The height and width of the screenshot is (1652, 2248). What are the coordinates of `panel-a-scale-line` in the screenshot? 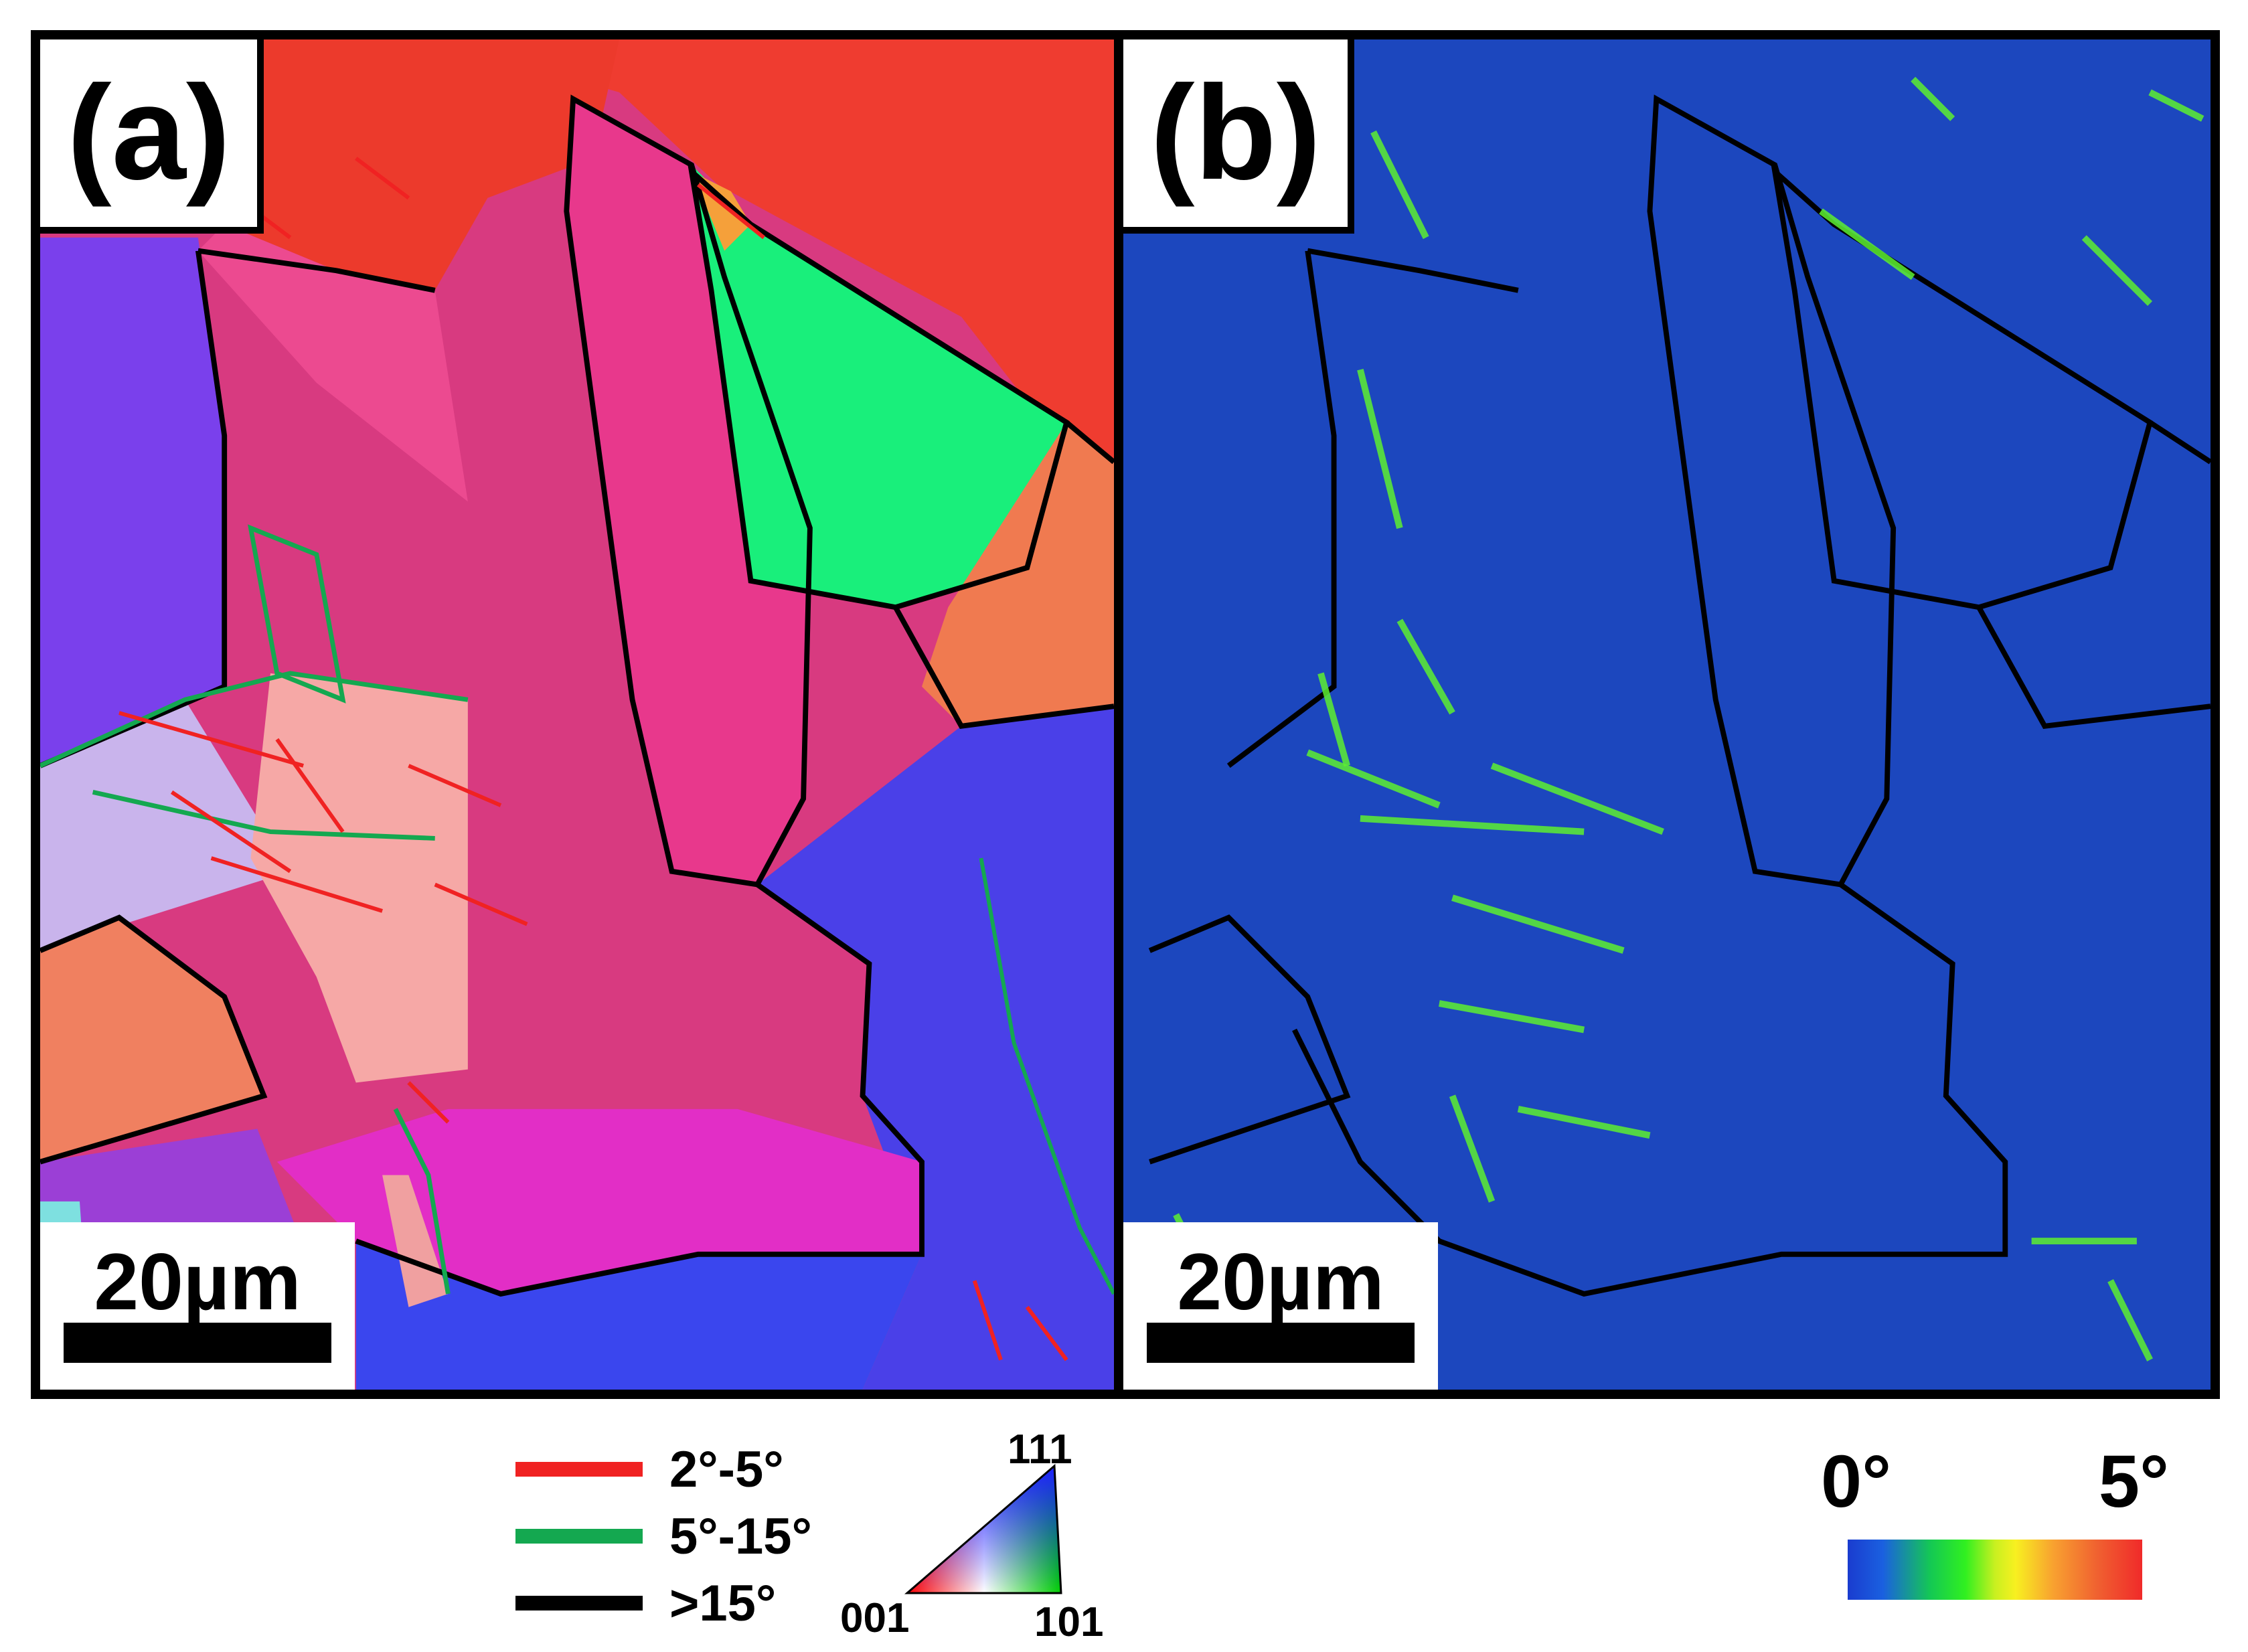 It's located at (197, 1343).